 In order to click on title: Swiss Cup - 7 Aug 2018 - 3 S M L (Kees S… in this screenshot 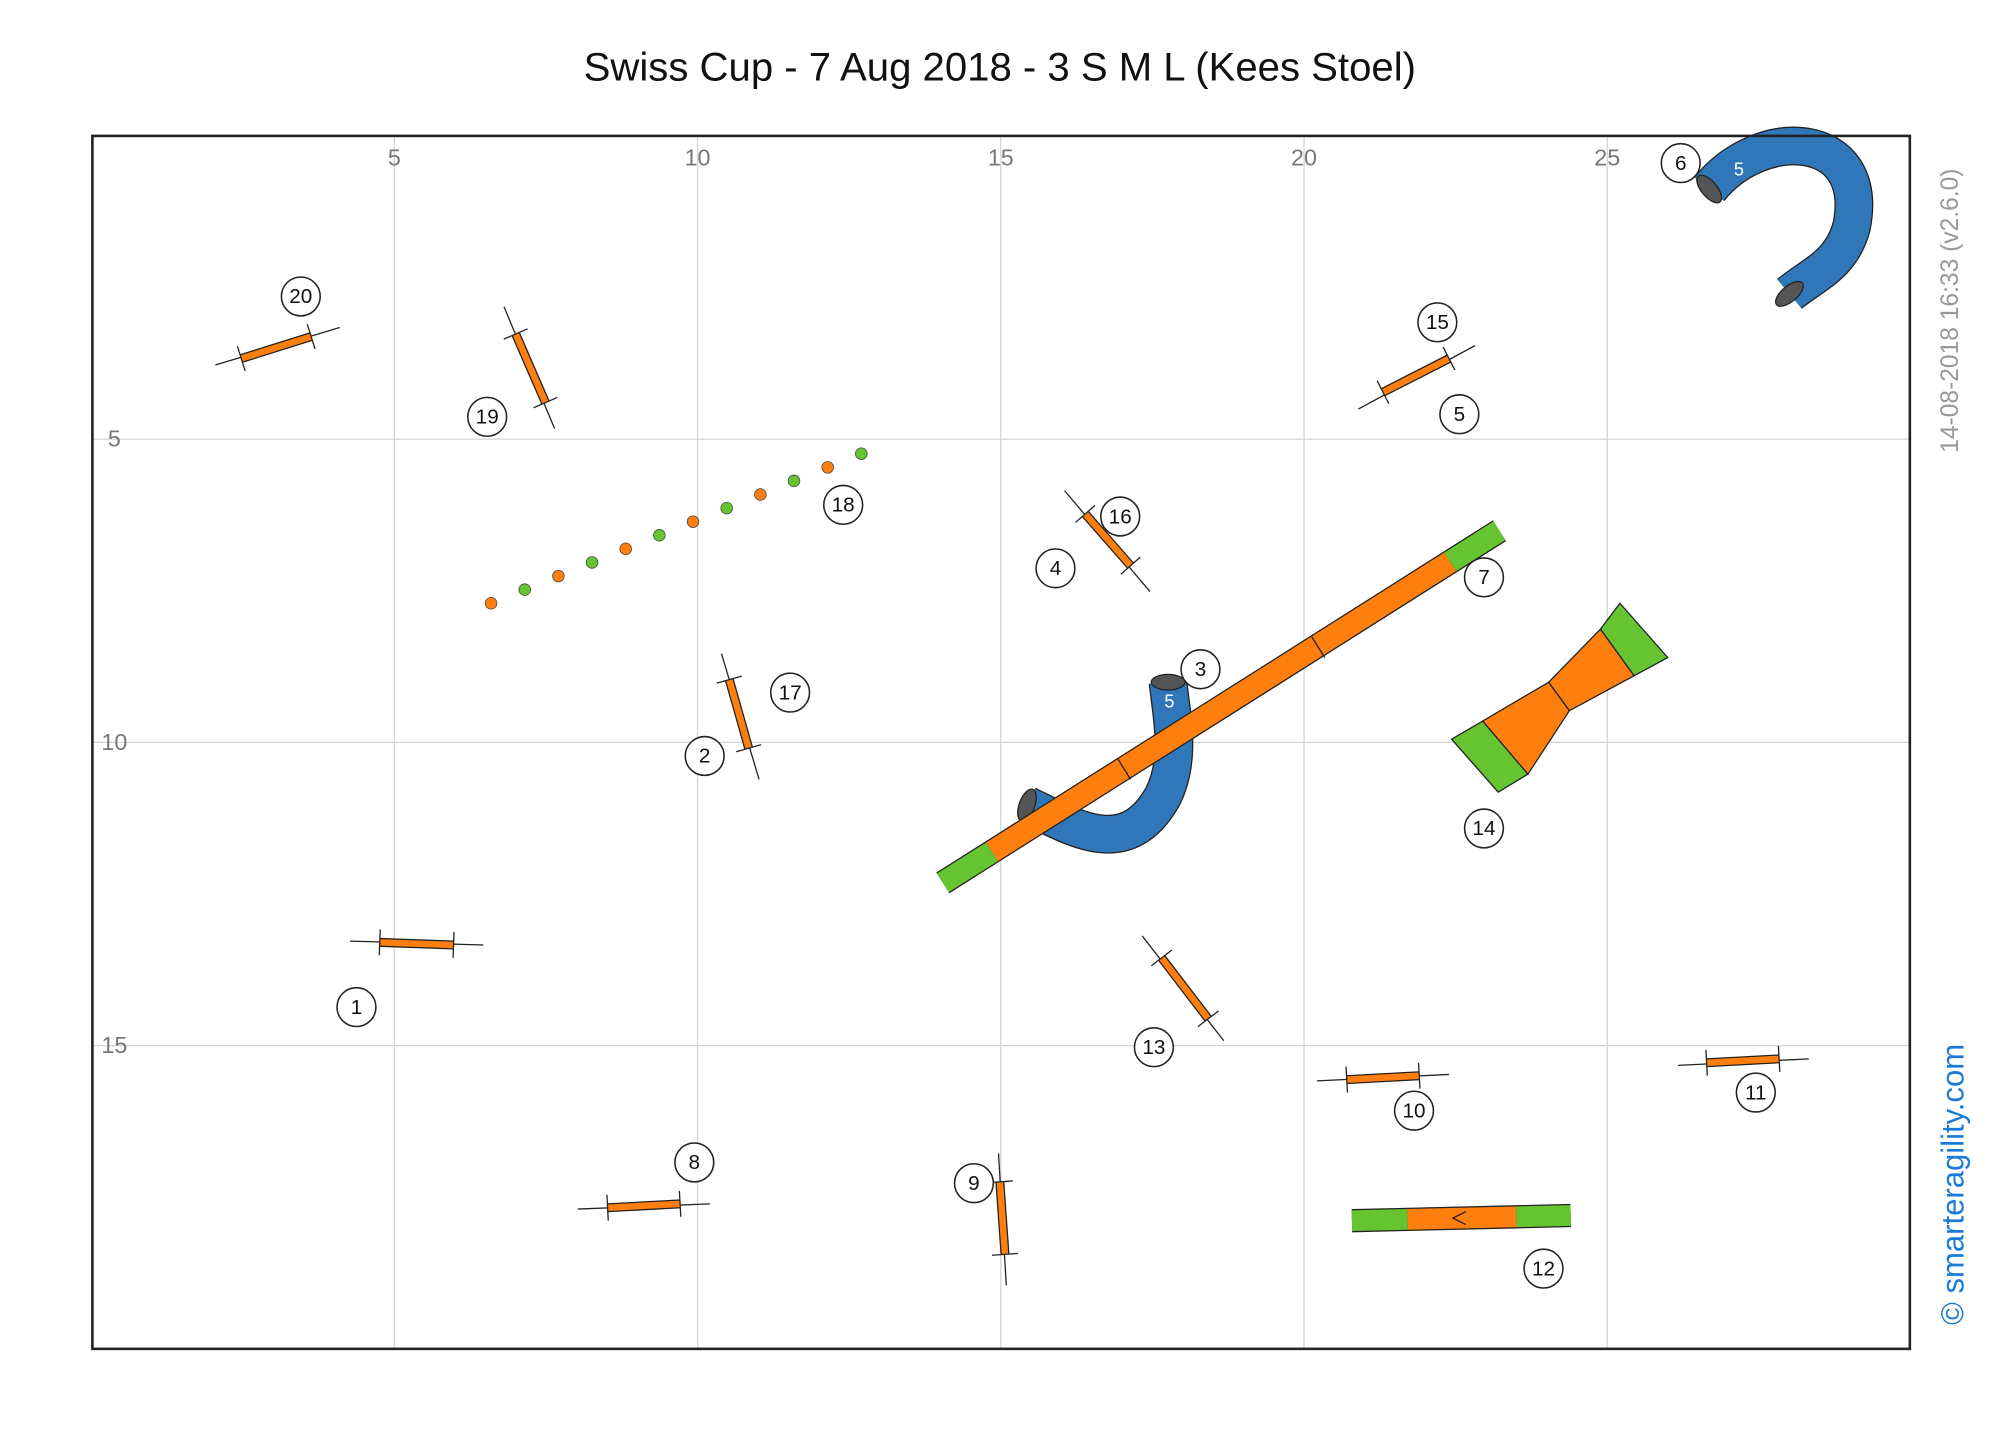, I will do `click(1000, 66)`.